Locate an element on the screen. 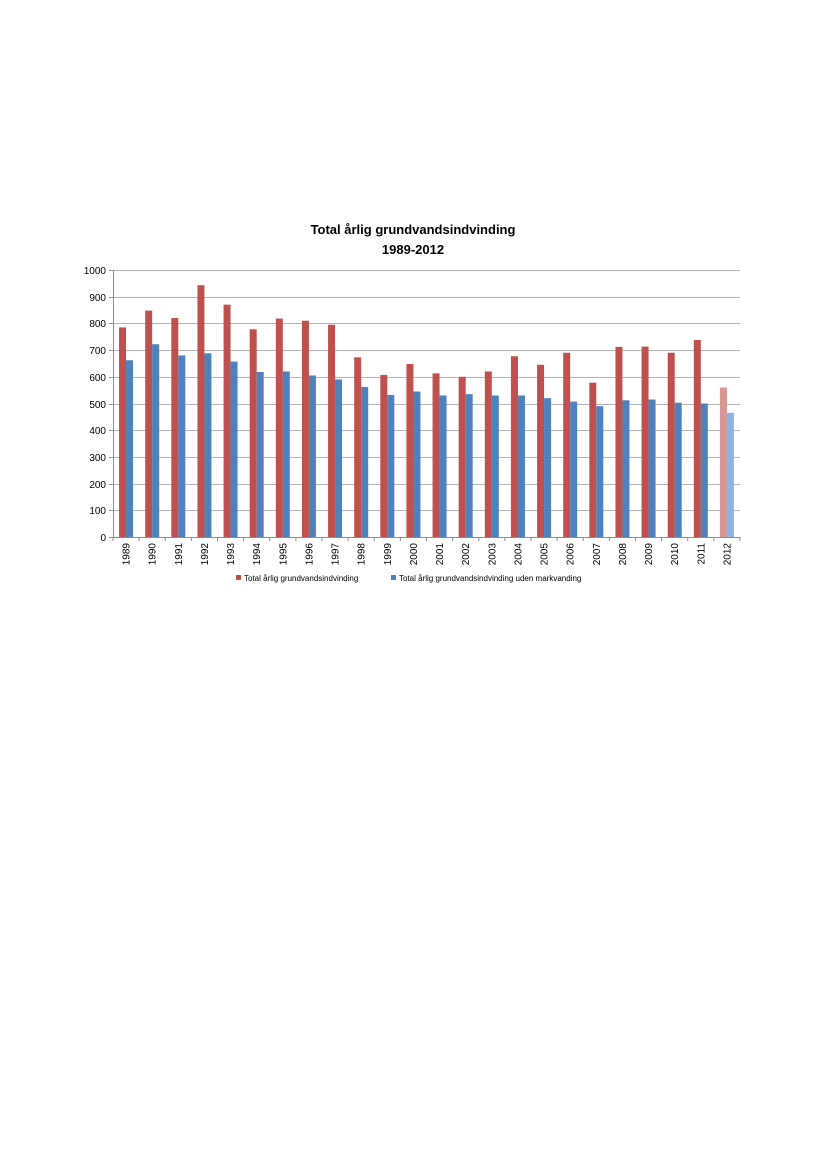 This screenshot has height=1174, width=827. bar-without-irrigation-2012 is located at coordinates (730, 474).